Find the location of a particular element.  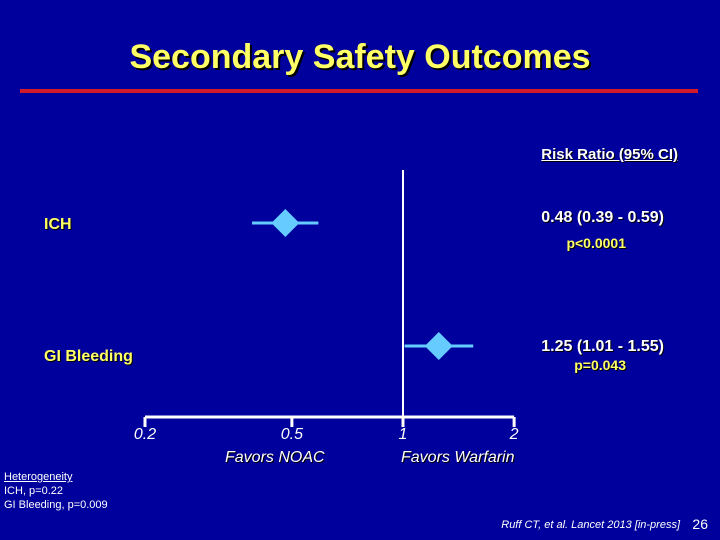

title-divider is located at coordinates (359, 91).